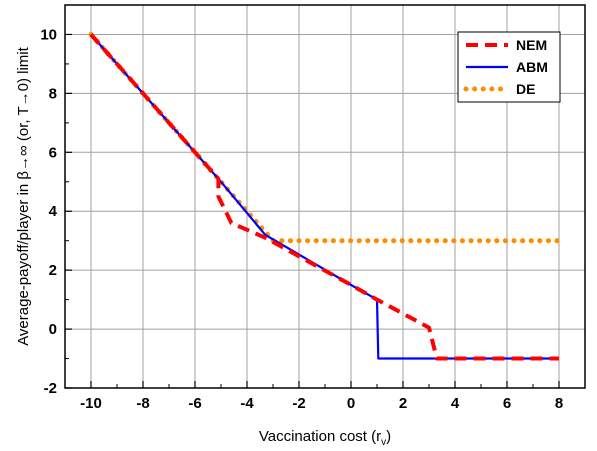  I want to click on y-tick-label: 2, so click(53, 270).